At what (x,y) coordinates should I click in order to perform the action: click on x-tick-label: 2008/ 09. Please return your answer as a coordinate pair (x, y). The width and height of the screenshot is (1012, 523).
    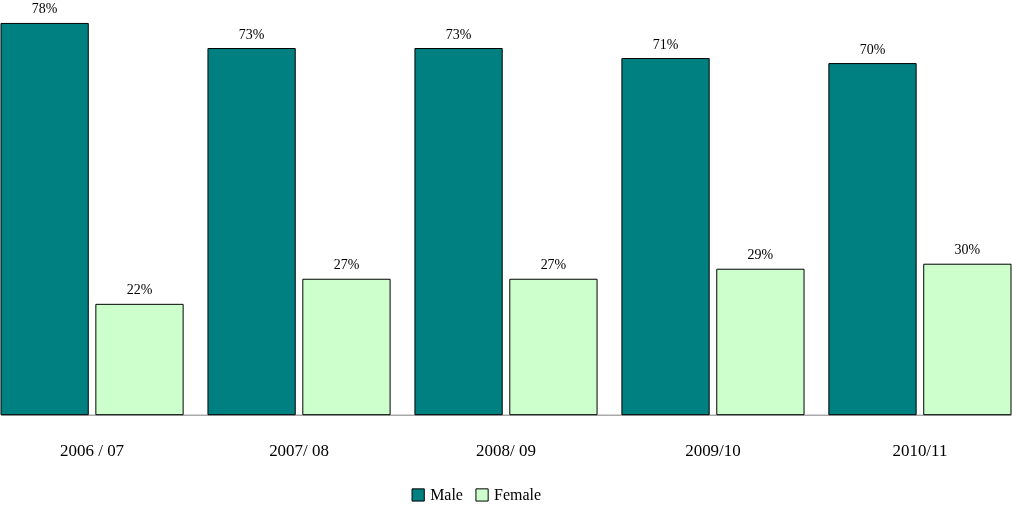
    Looking at the image, I should click on (506, 451).